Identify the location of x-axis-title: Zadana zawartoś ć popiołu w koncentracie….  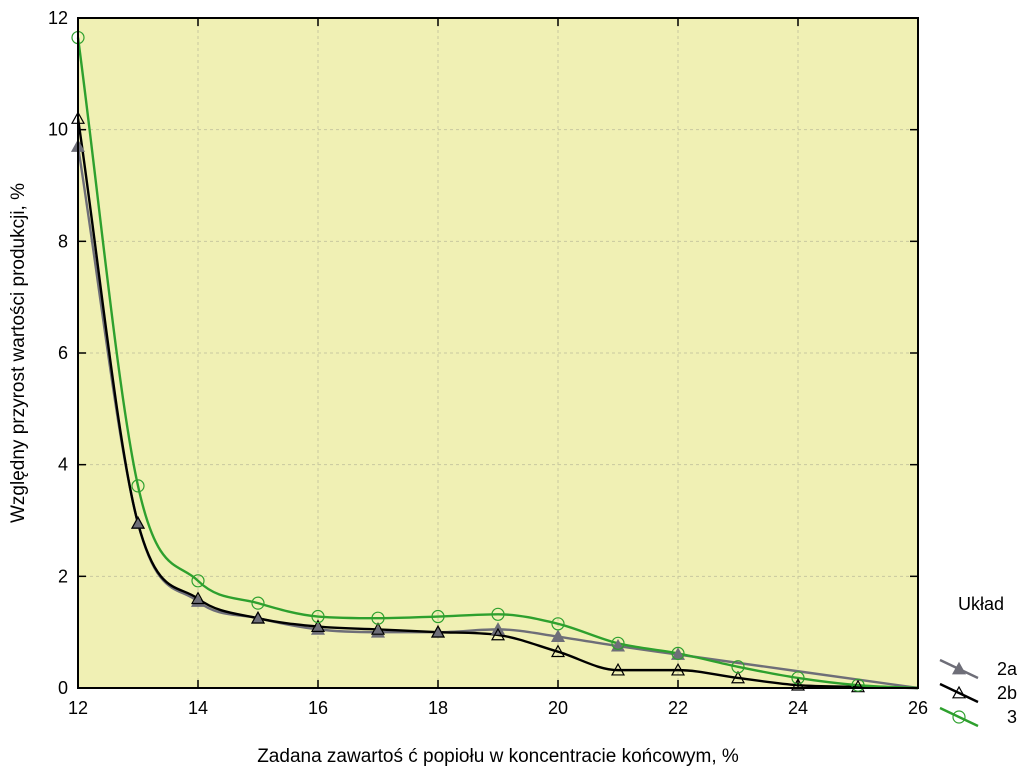
(498, 756).